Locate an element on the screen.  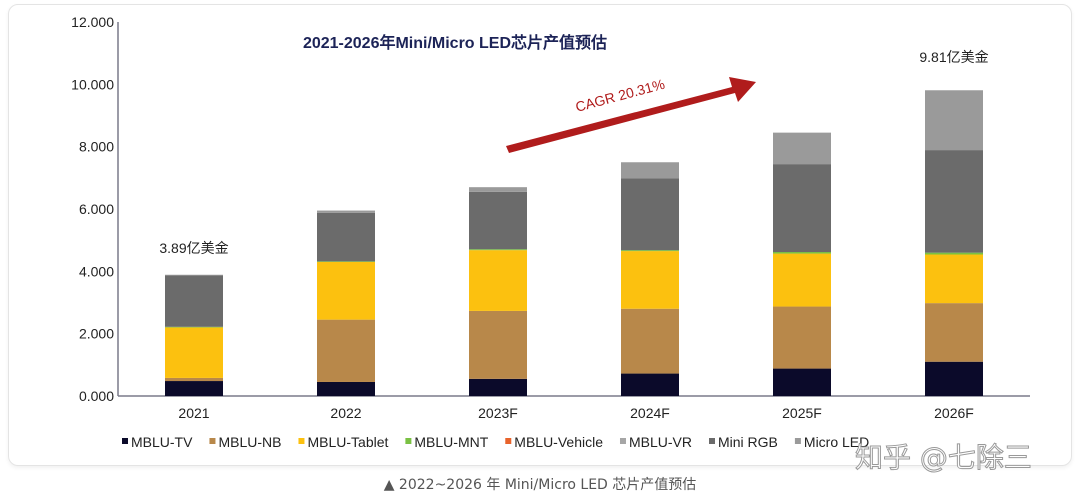
y-tick-label: 10.000 is located at coordinates (92, 84).